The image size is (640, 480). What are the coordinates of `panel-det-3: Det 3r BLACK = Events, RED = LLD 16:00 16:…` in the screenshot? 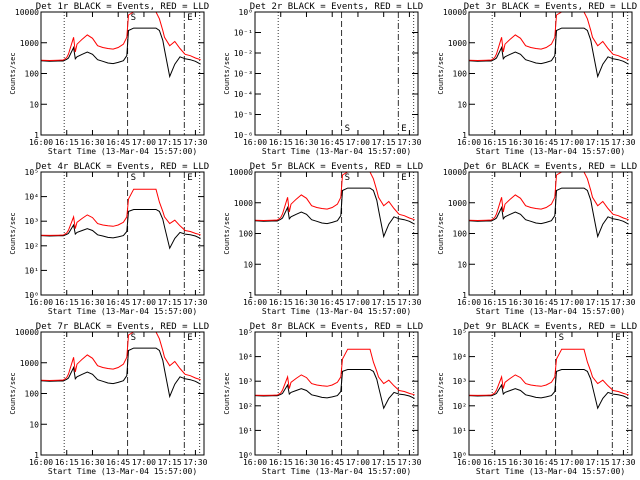 It's located at (537, 79).